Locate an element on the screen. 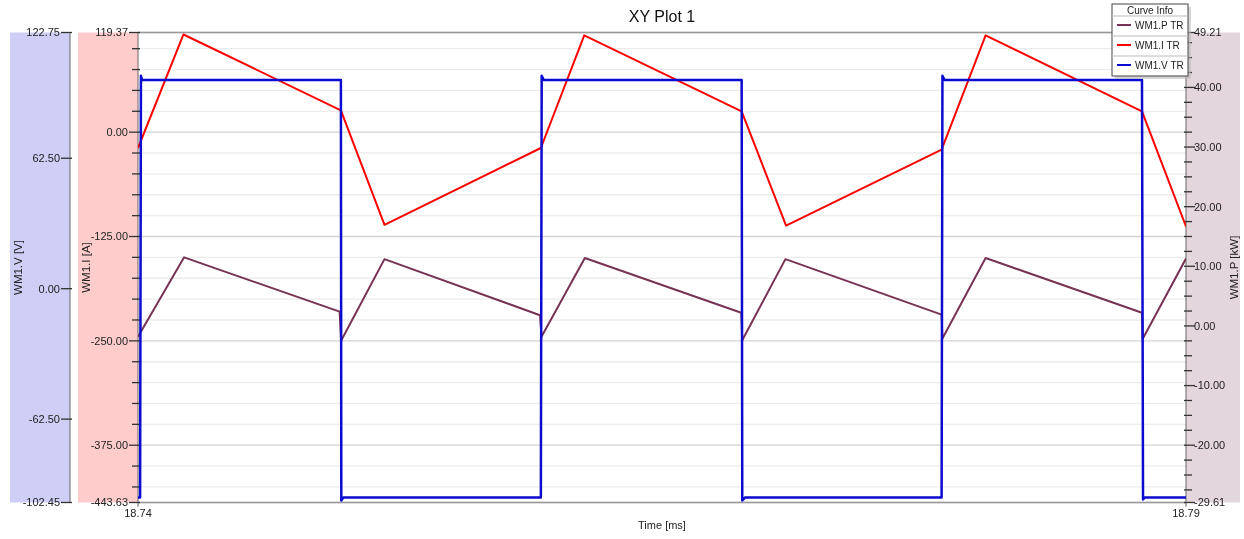 The width and height of the screenshot is (1244, 539). y3-tick-label: -62.50 is located at coordinates (44, 418).